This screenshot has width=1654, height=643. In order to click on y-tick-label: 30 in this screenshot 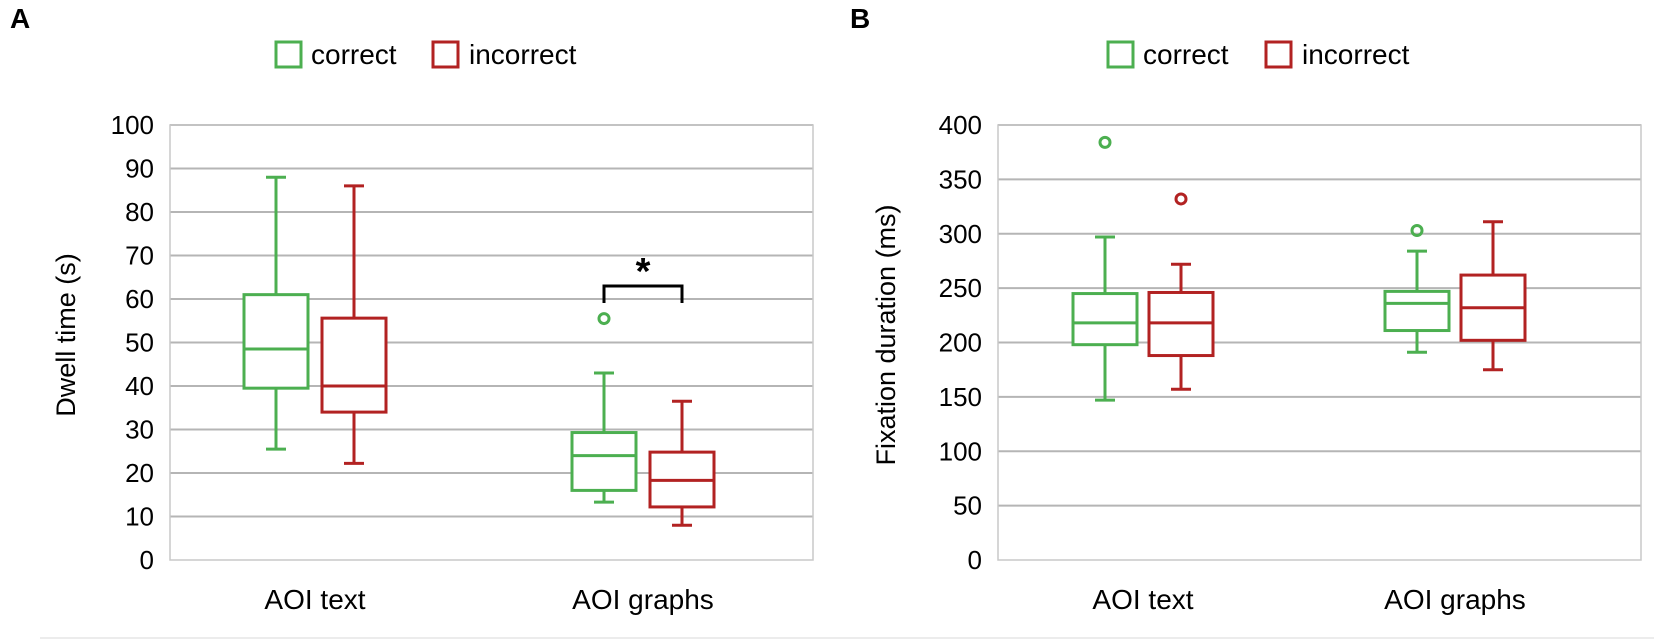, I will do `click(139, 430)`.